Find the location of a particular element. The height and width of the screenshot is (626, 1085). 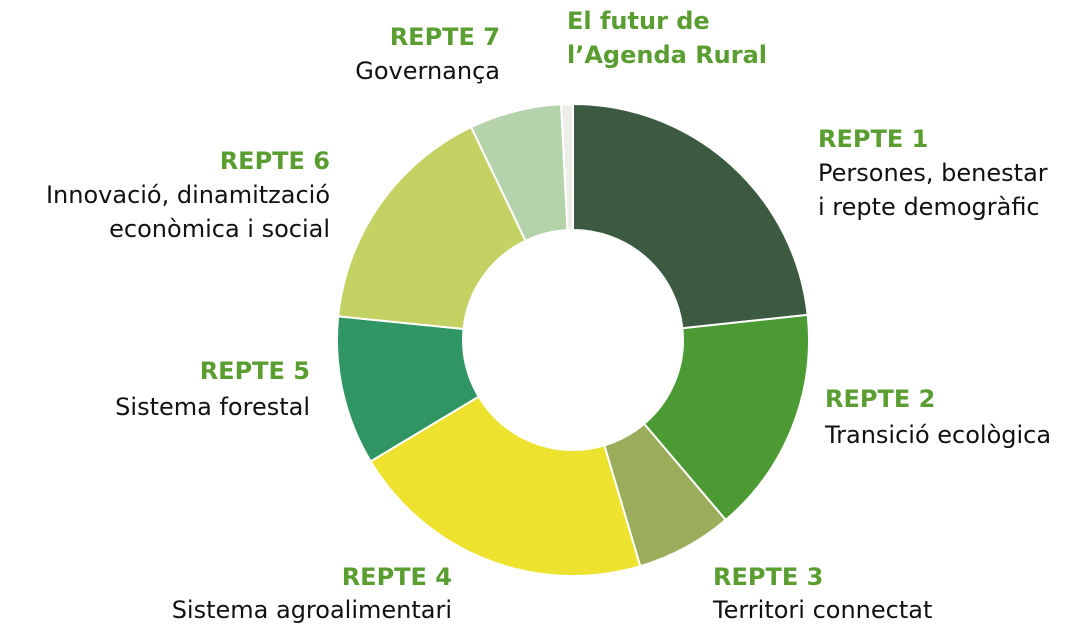

segment-description: Innovació, dinamització is located at coordinates (188, 195).